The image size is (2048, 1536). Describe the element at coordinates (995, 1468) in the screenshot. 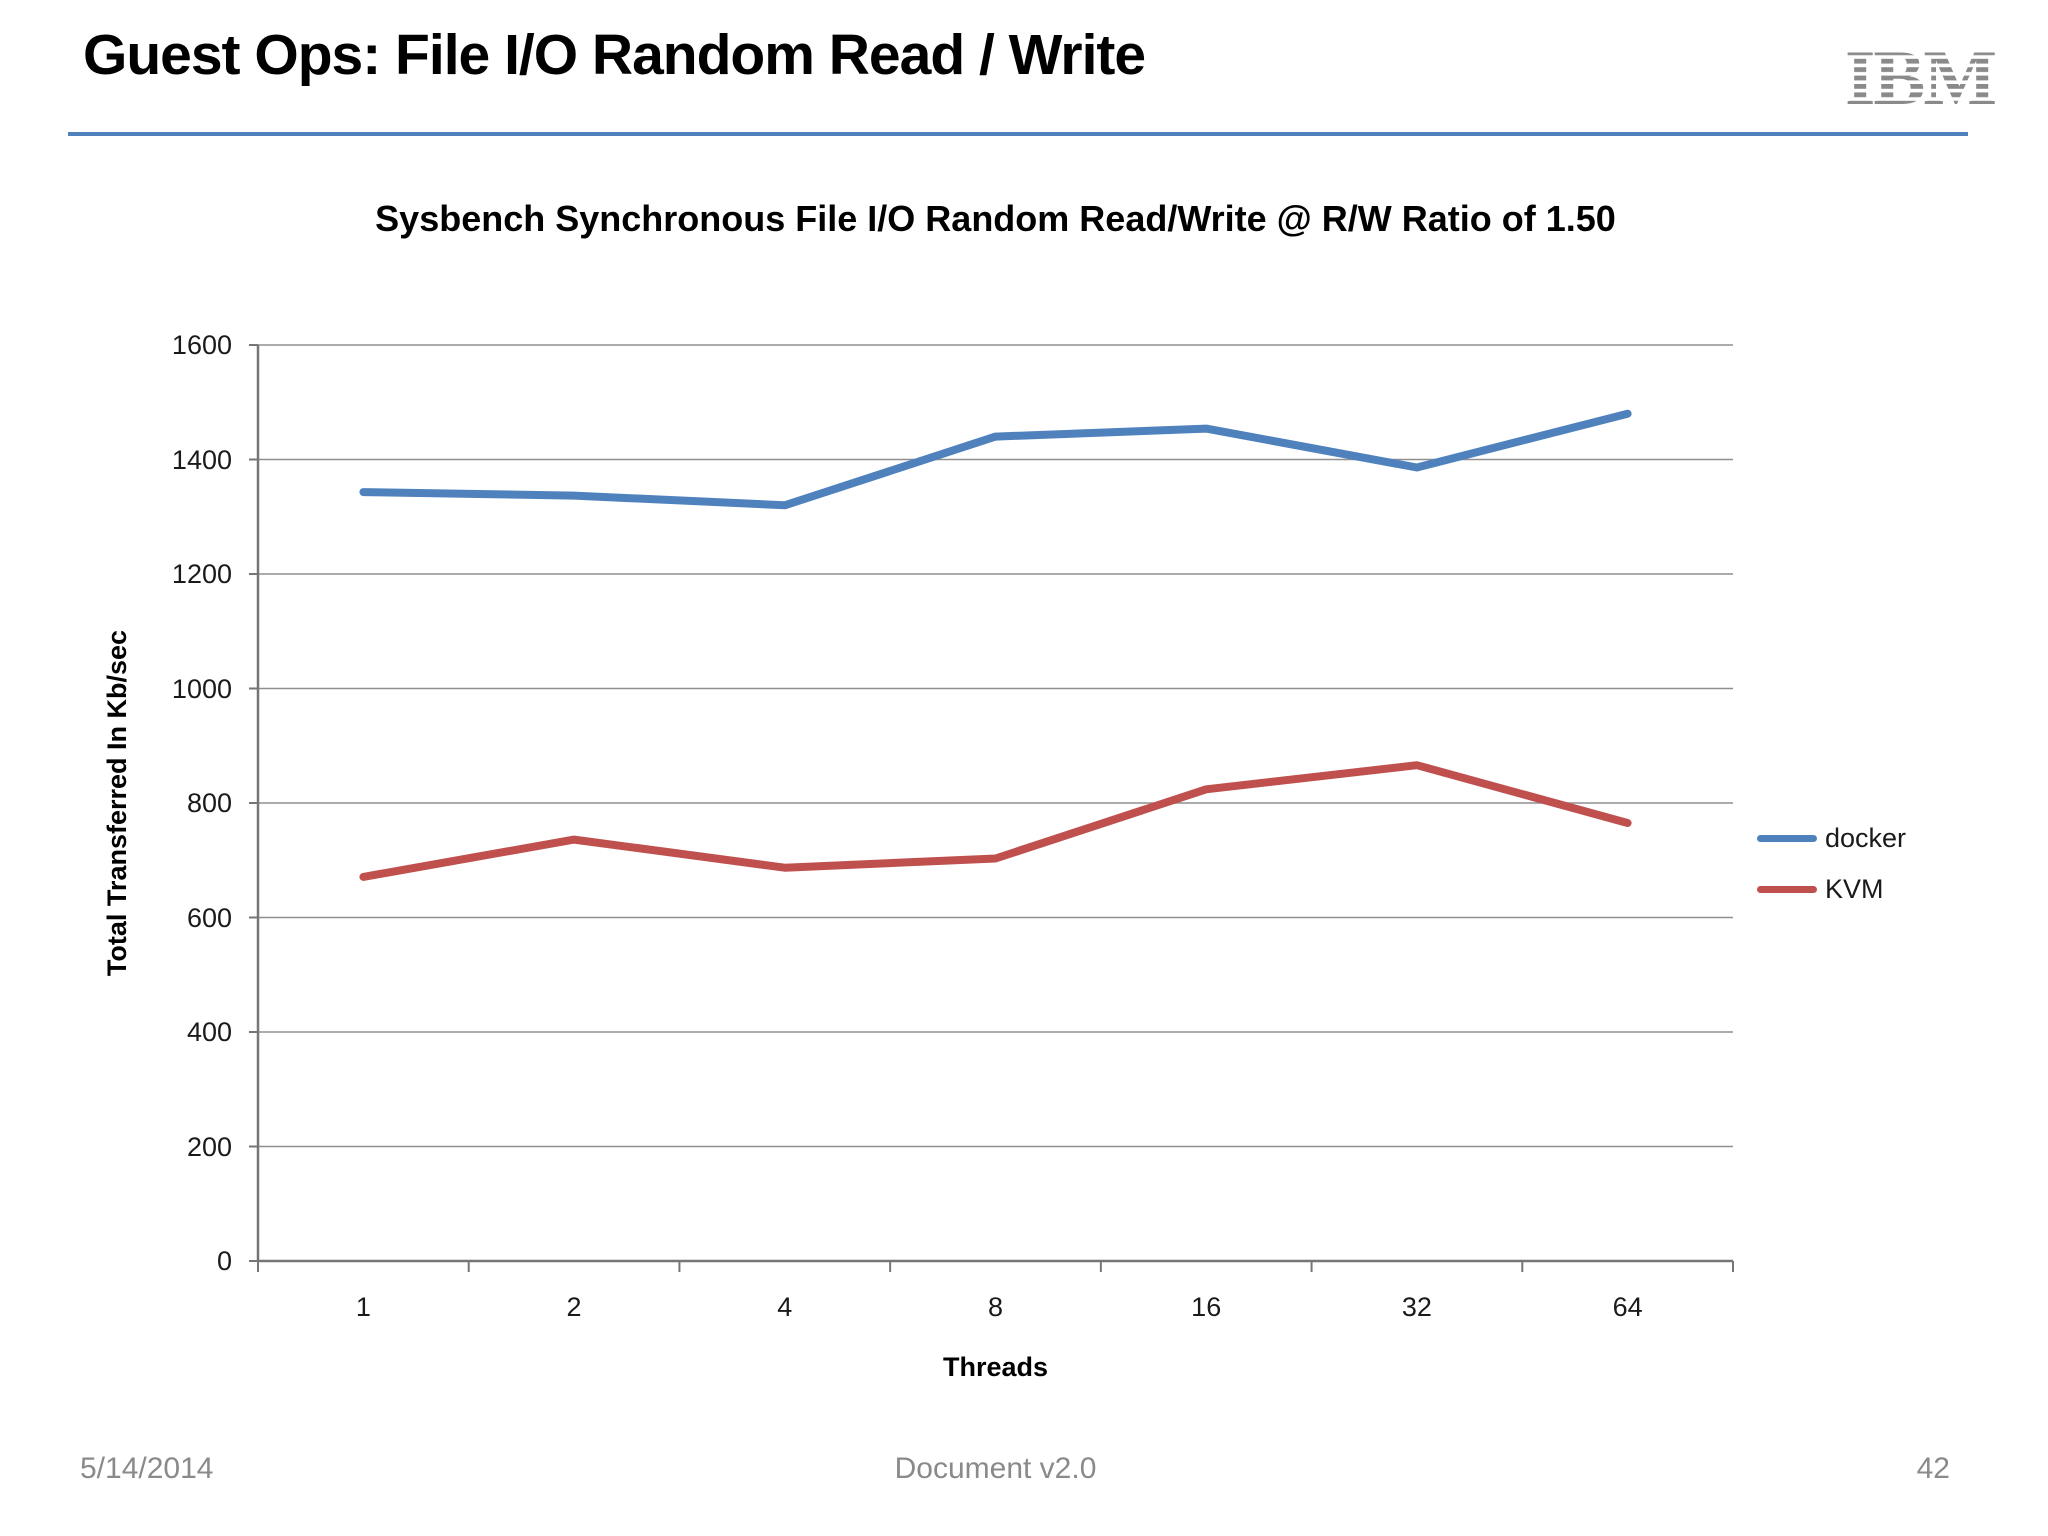

I see `footer-document-version: Document v2.0` at that location.